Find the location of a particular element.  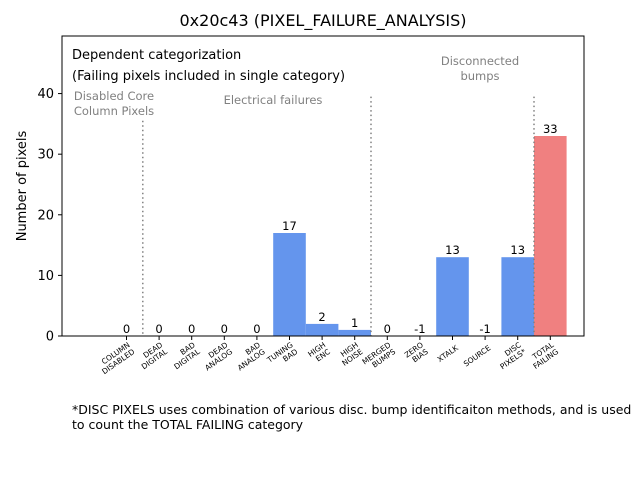

x-tick-label-line: XTALK is located at coordinates (448, 353).